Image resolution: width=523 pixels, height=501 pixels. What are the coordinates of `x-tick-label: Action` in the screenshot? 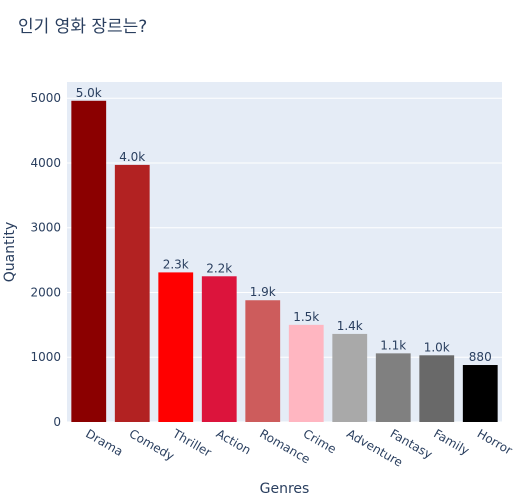 It's located at (234, 441).